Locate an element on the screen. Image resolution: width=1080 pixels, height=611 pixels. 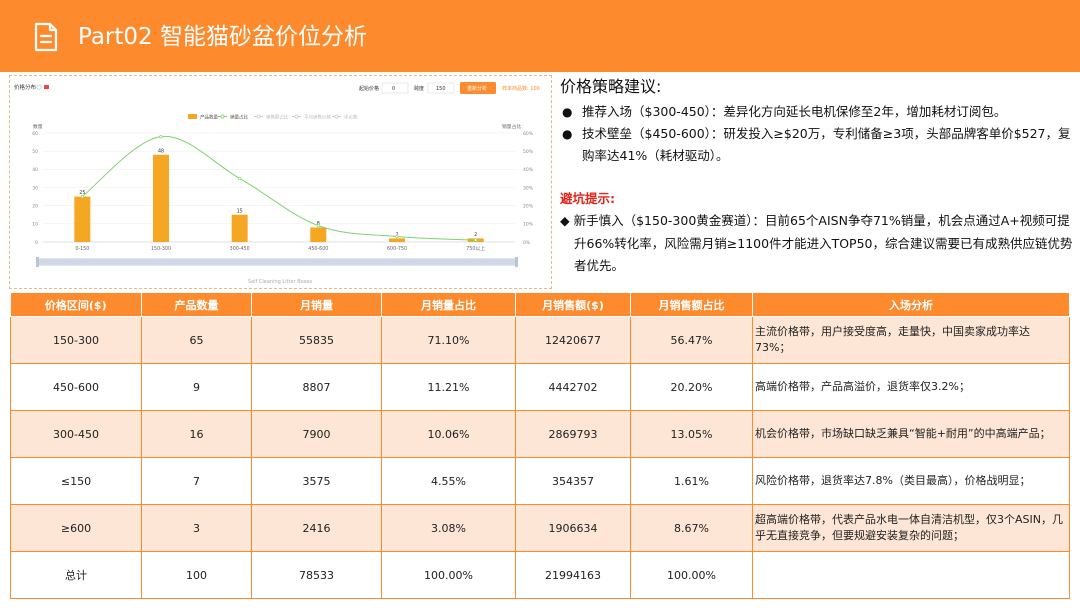
table-cell: 150-300 is located at coordinates (76, 340).